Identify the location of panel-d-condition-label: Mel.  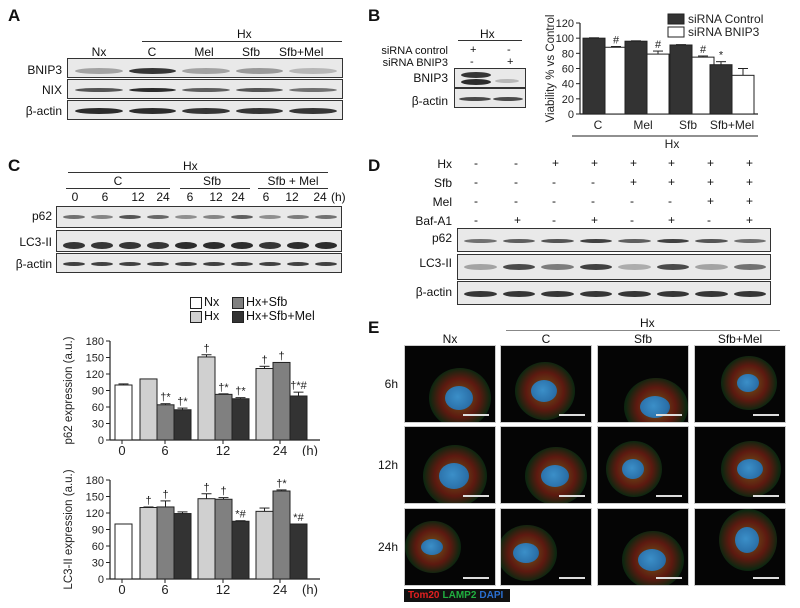
(442, 202).